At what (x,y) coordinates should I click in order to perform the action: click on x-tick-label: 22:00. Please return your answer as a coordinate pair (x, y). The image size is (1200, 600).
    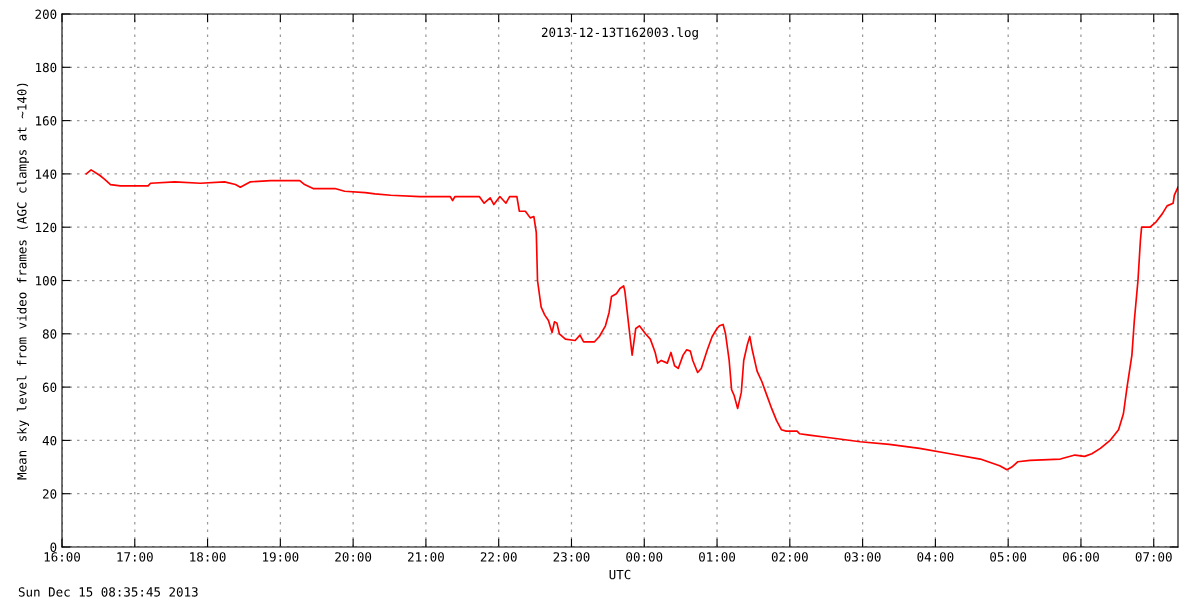
    Looking at the image, I should click on (498, 557).